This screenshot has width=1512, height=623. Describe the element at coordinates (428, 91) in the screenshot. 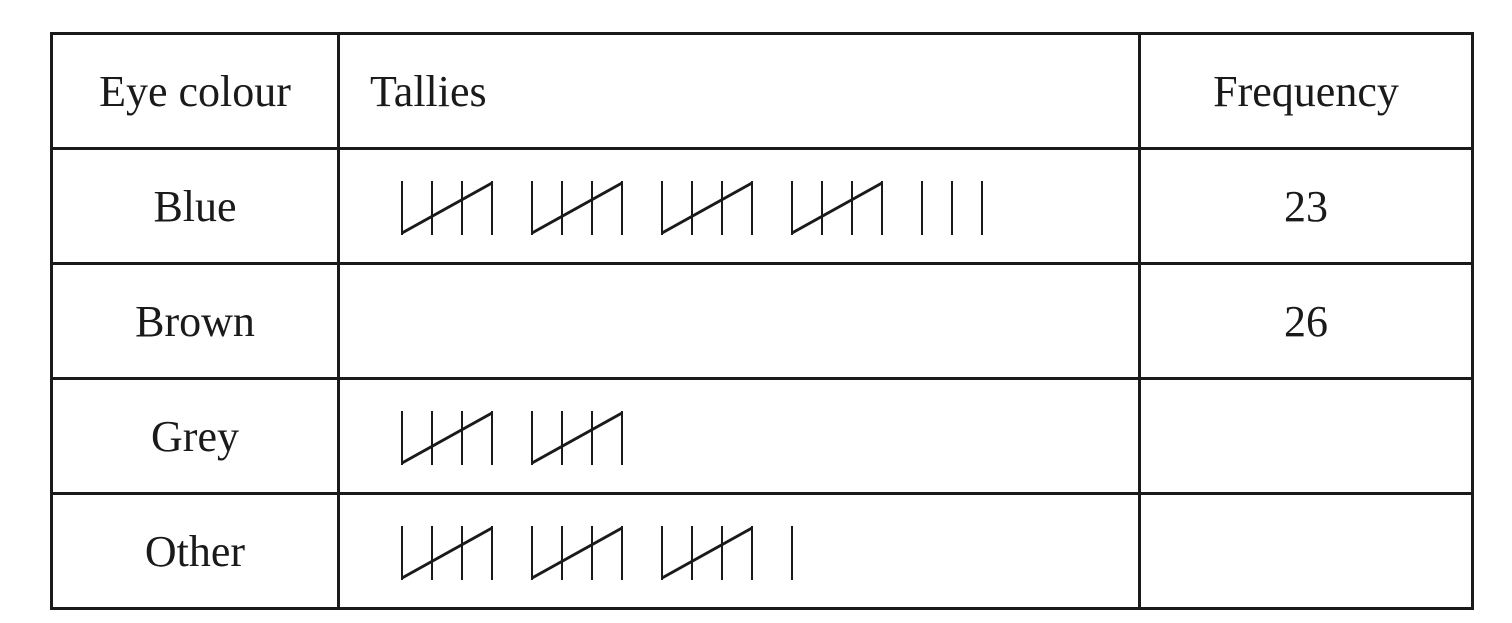

I see `header-tallies-label: Tallies` at that location.